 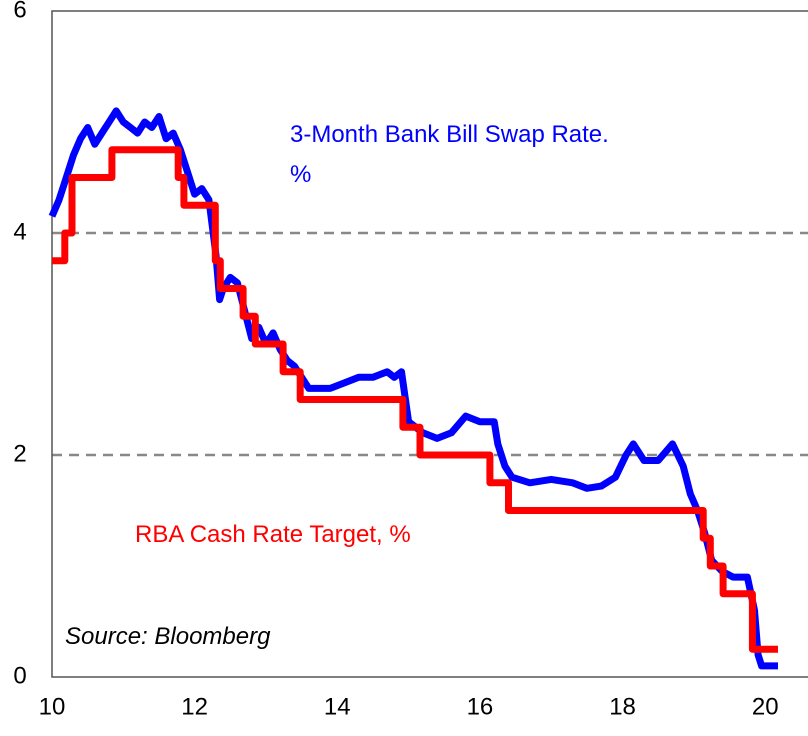 I want to click on y-tick-label: 2, so click(x=19, y=453).